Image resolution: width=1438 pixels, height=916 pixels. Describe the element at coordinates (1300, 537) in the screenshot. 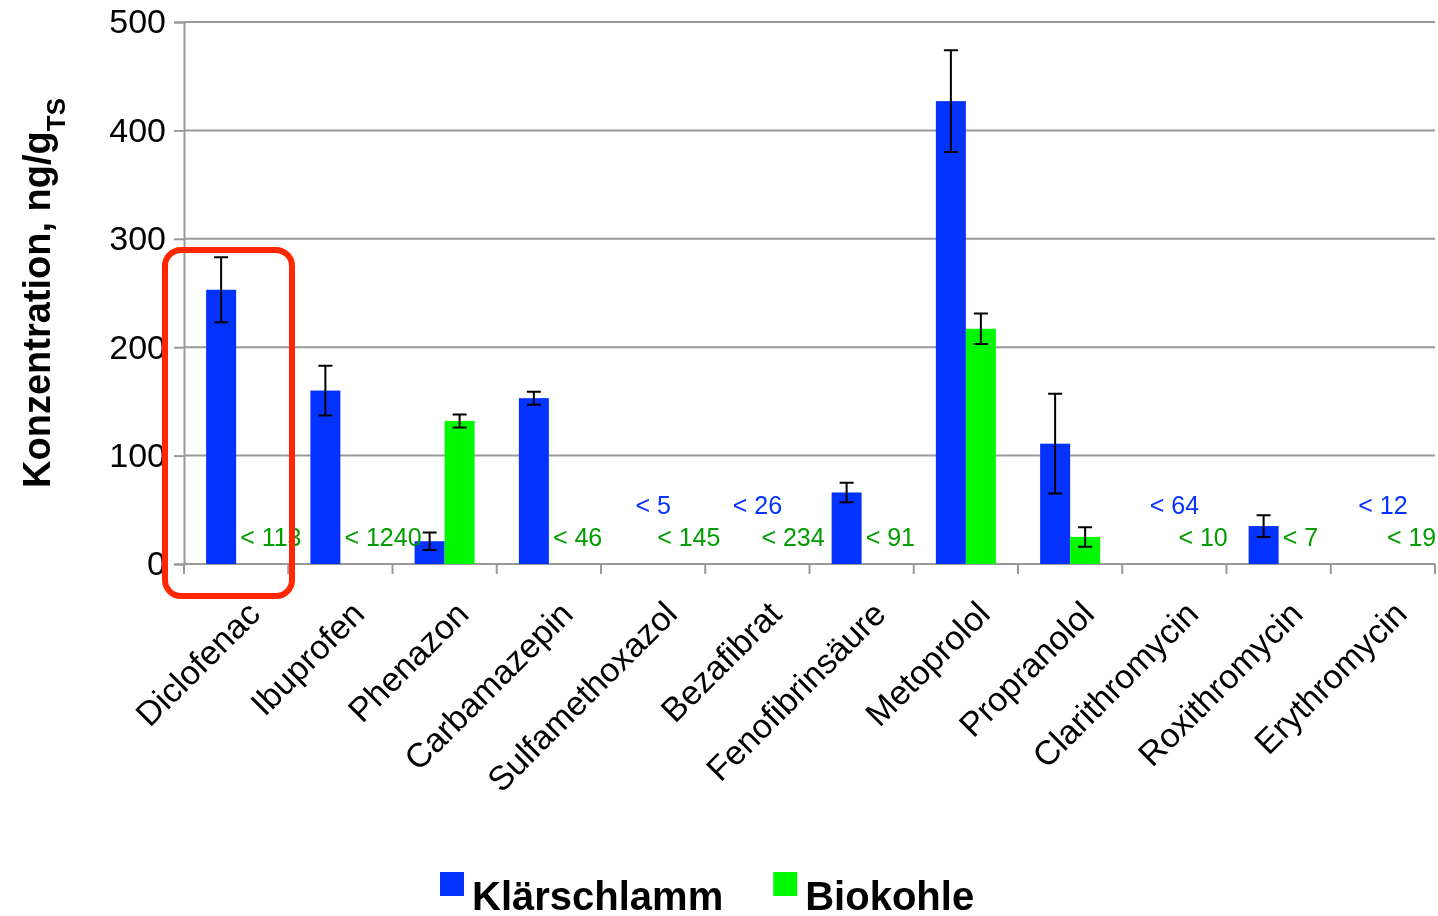

I see `text: < 7` at that location.